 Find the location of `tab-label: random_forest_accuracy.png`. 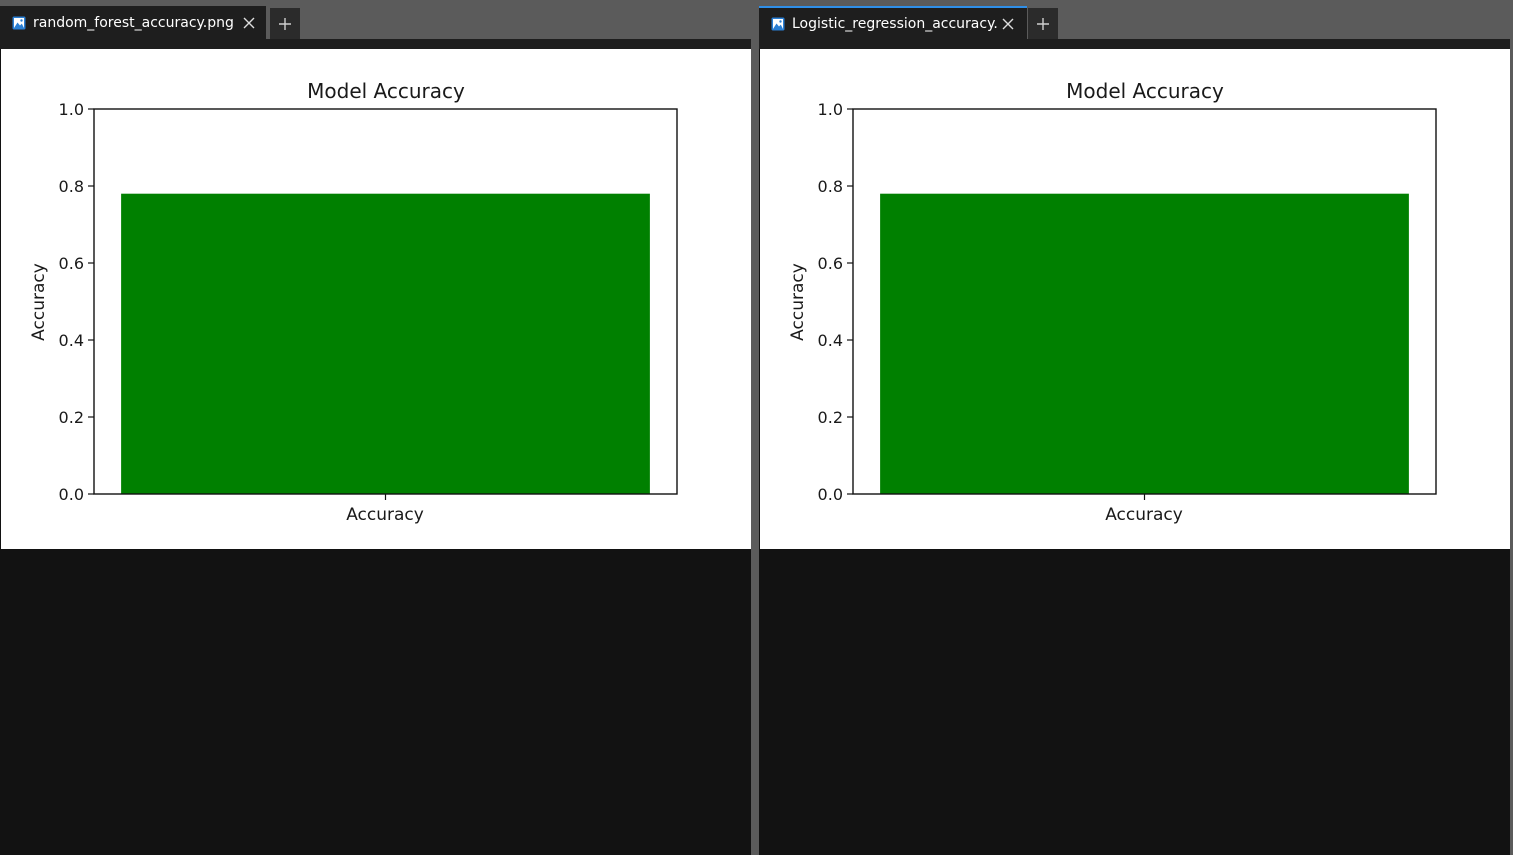

tab-label: random_forest_accuracy.png is located at coordinates (133, 22).